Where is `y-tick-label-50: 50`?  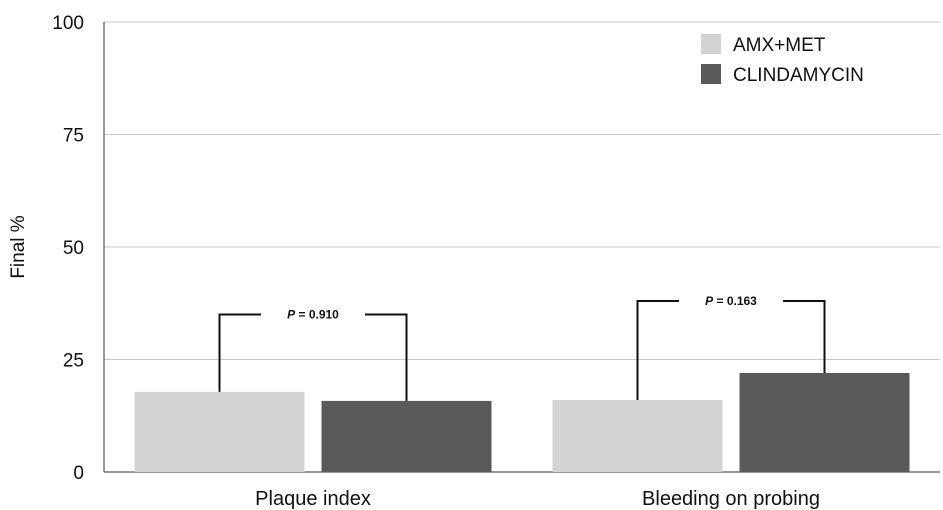 y-tick-label-50: 50 is located at coordinates (73, 248).